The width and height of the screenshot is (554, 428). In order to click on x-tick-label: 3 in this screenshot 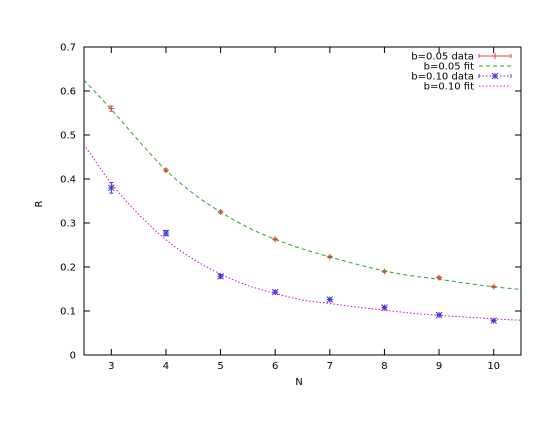, I will do `click(111, 366)`.